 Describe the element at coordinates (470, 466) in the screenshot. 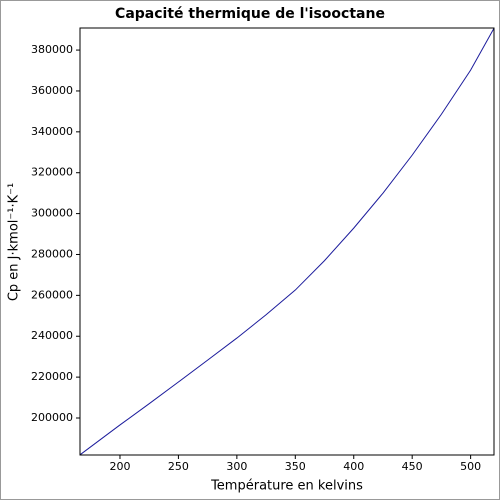

I see `x-tick-label: 500` at that location.